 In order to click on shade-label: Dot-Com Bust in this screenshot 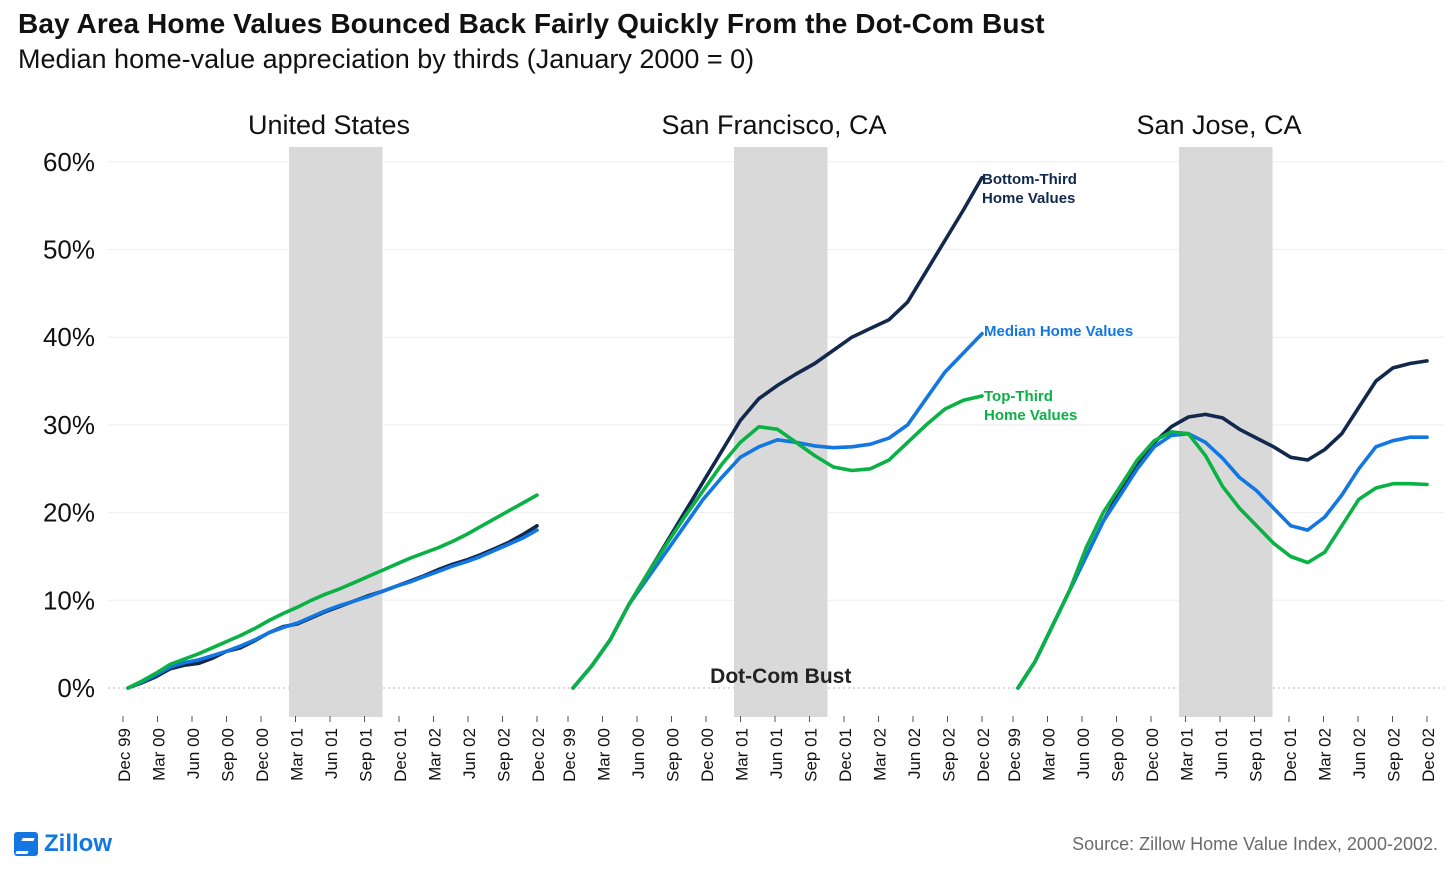, I will do `click(780, 676)`.